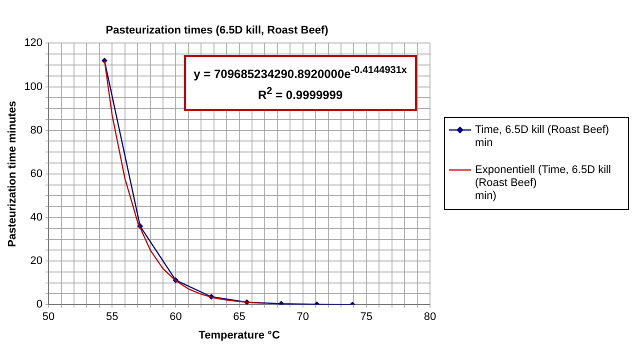 The image size is (640, 346). What do you see at coordinates (542, 137) in the screenshot?
I see `legend-label: Time, 6.5D kill (Roast Beef) min` at bounding box center [542, 137].